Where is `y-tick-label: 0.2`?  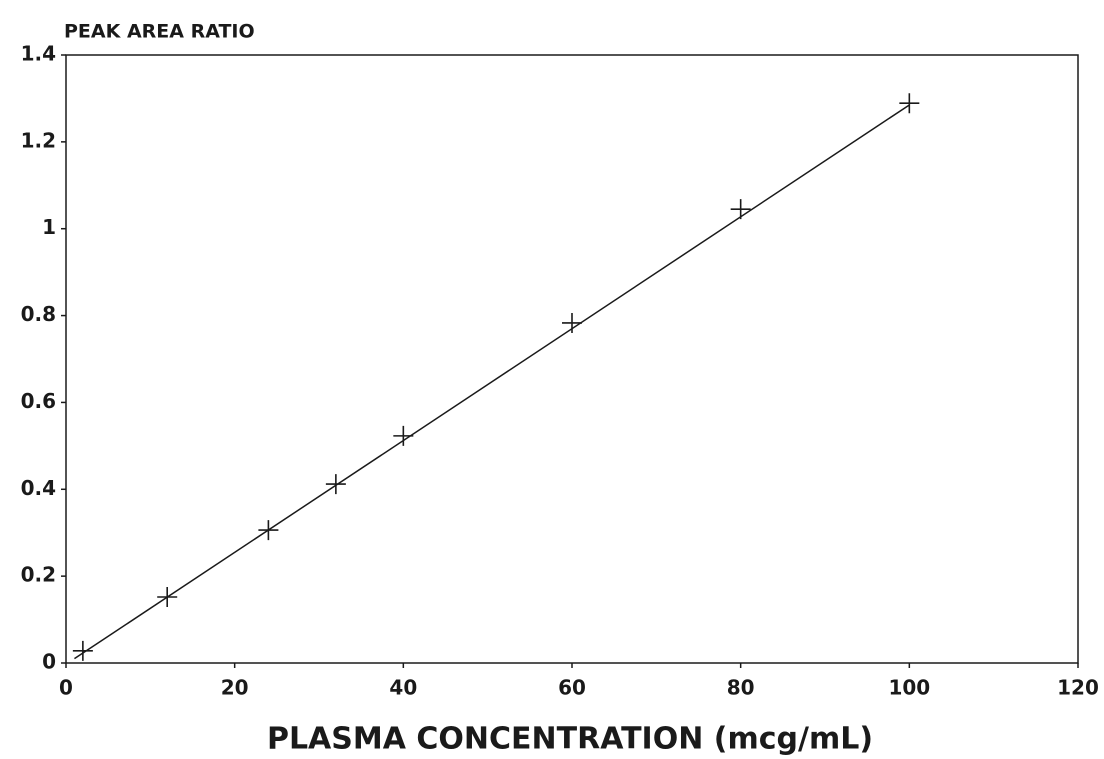
y-tick-label: 0.2 is located at coordinates (38, 575).